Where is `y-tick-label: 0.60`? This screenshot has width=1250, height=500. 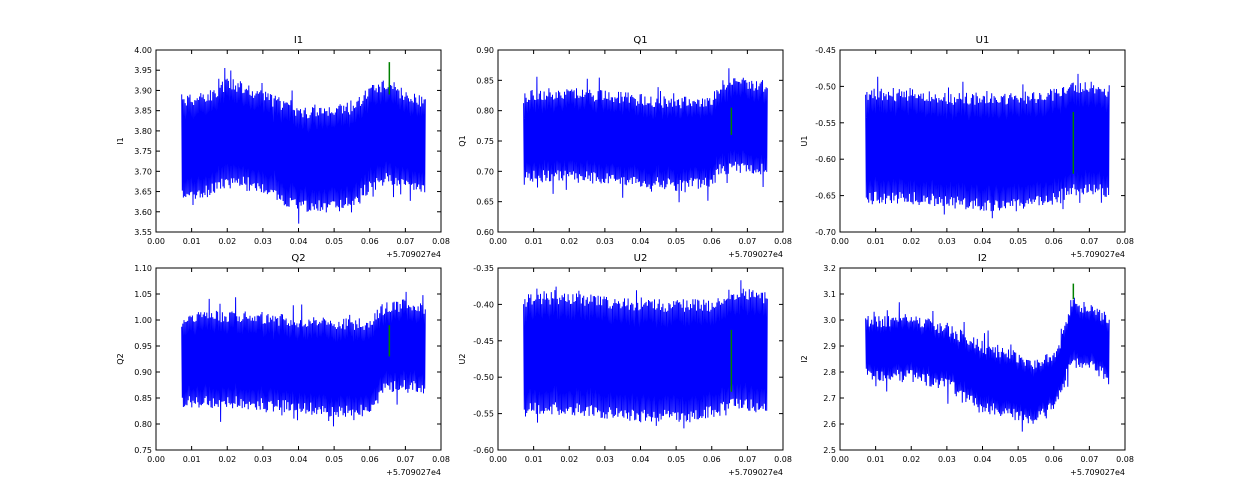
y-tick-label: 0.60 is located at coordinates (485, 232).